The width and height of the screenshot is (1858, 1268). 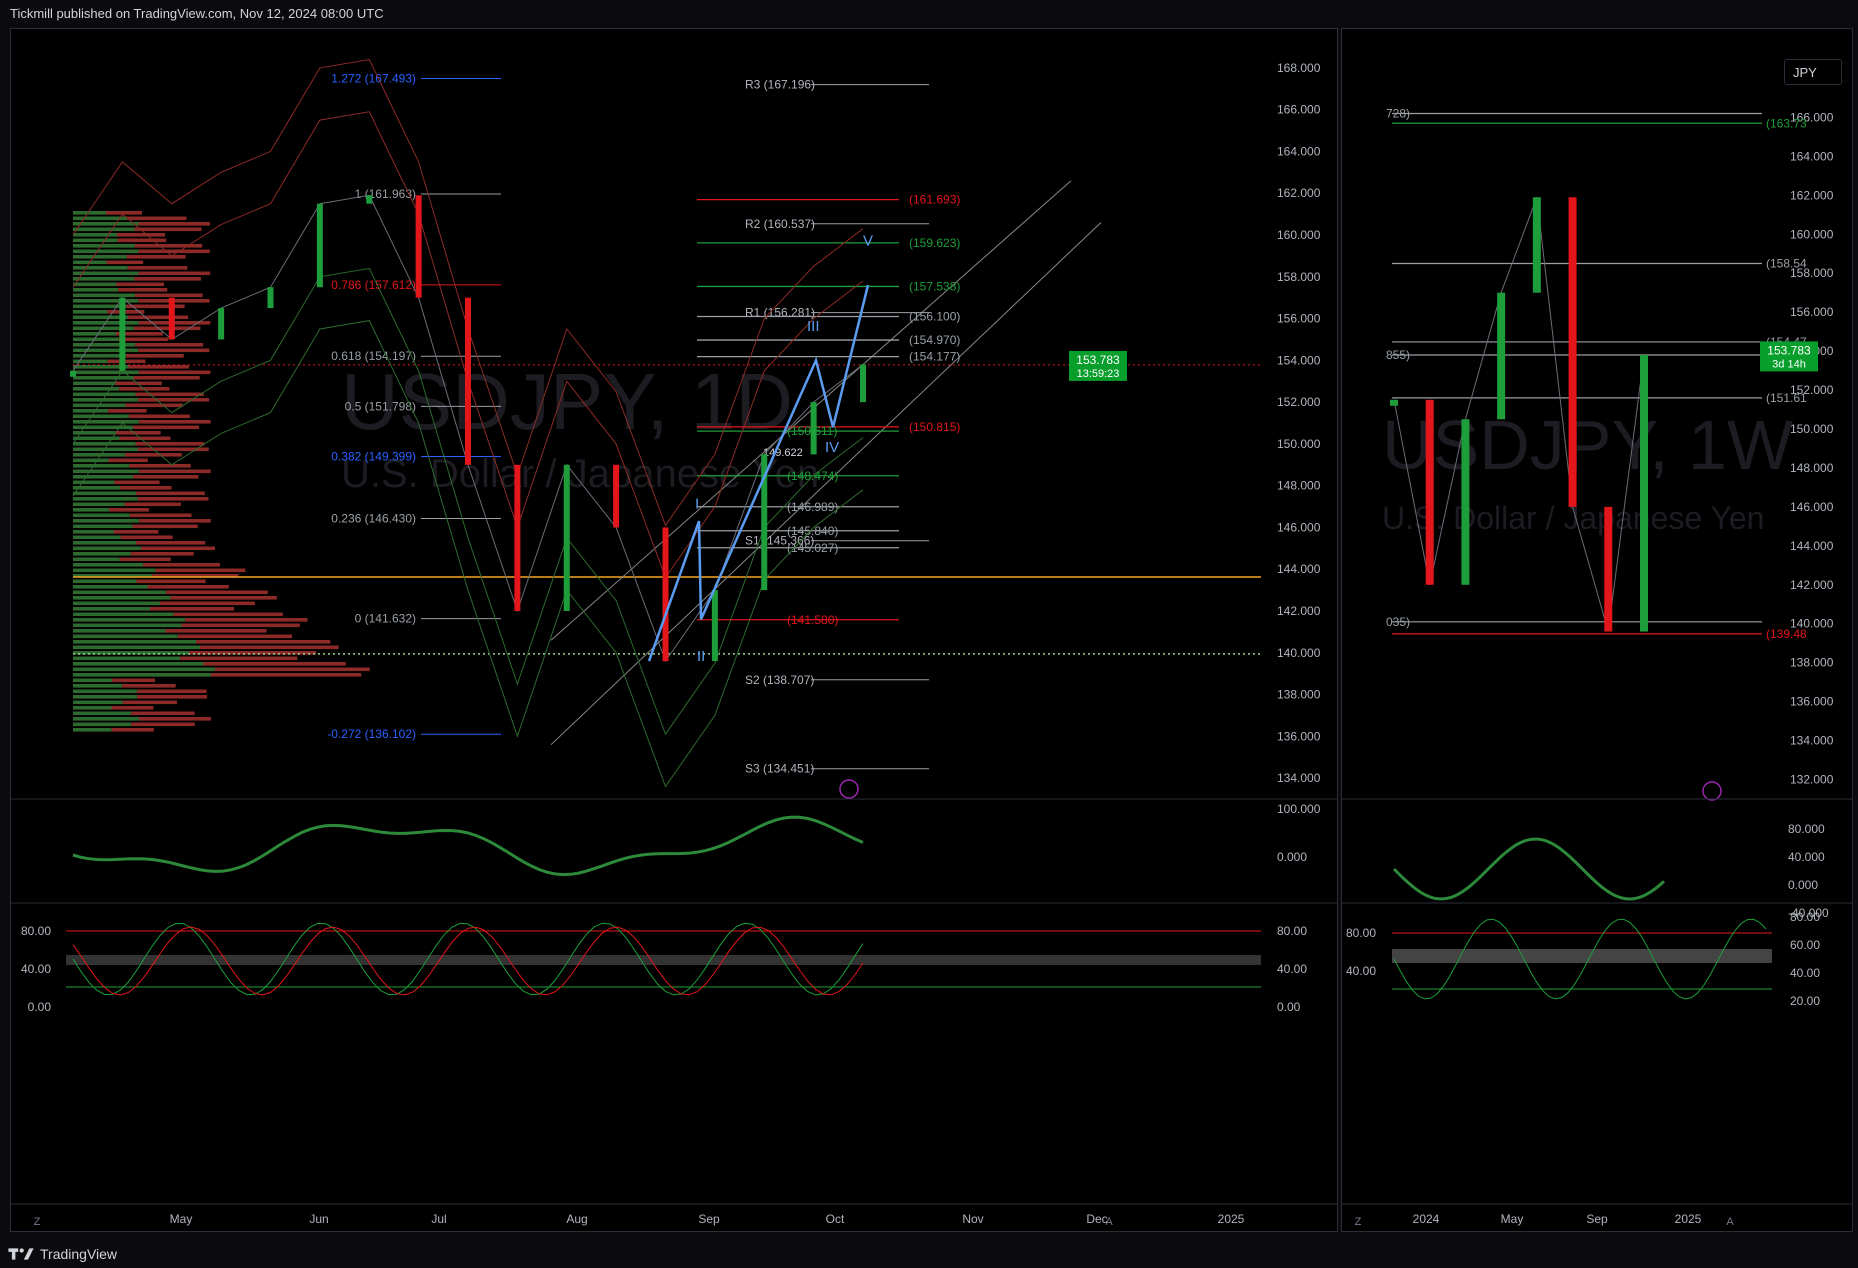 What do you see at coordinates (1805, 945) in the screenshot?
I see `stoch-axis-tick: 60.00` at bounding box center [1805, 945].